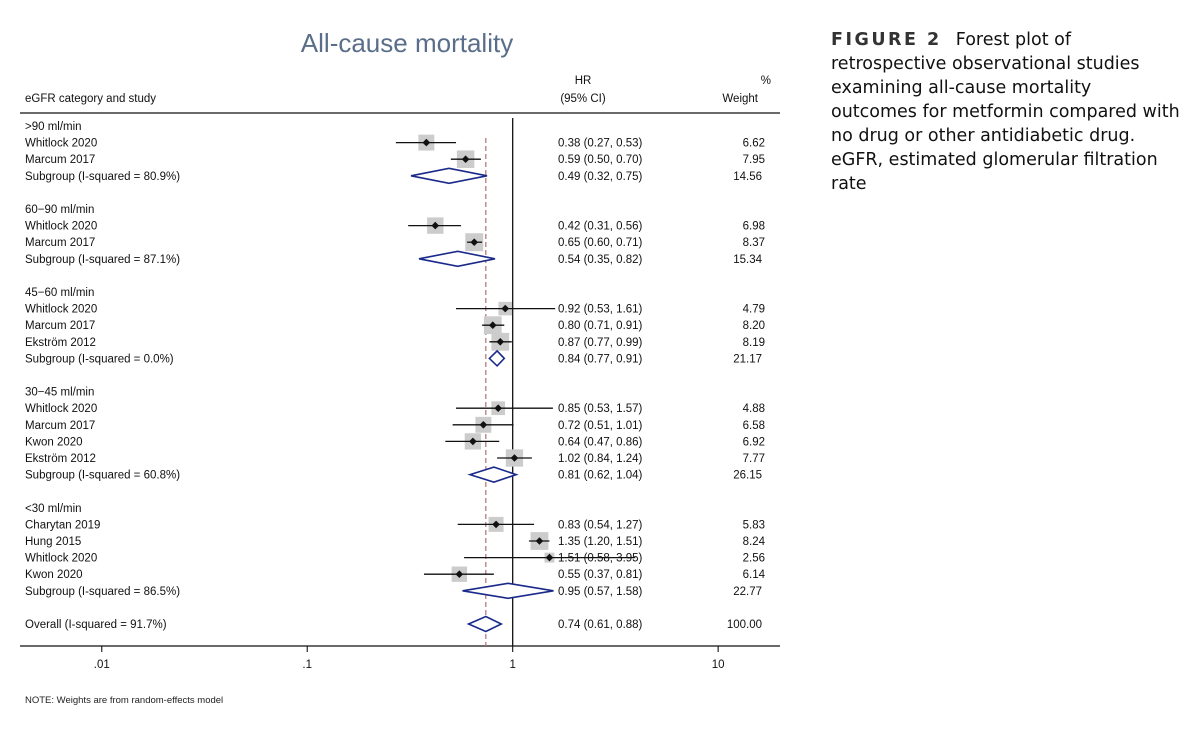 Image resolution: width=1200 pixels, height=747 pixels. Describe the element at coordinates (740, 99) in the screenshot. I see `weight-column-header: Weight` at that location.